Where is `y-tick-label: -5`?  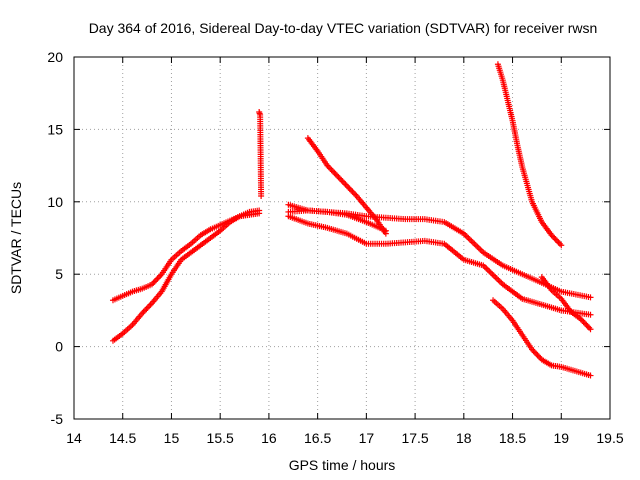
y-tick-label: -5 is located at coordinates (57, 419).